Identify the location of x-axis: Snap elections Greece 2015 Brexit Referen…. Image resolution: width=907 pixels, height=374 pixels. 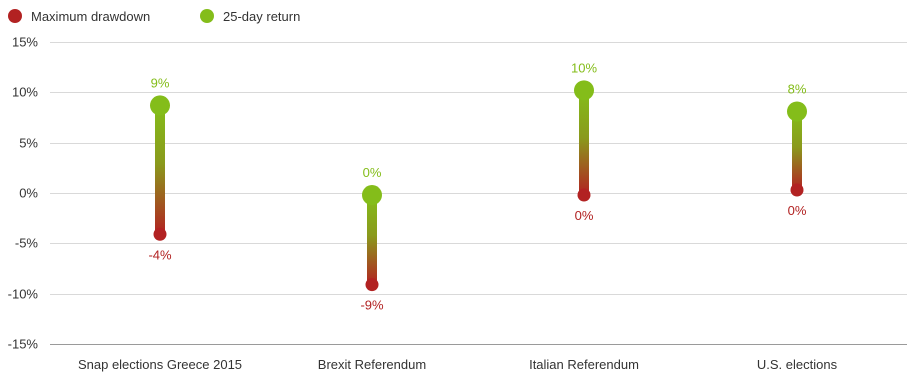
(458, 364).